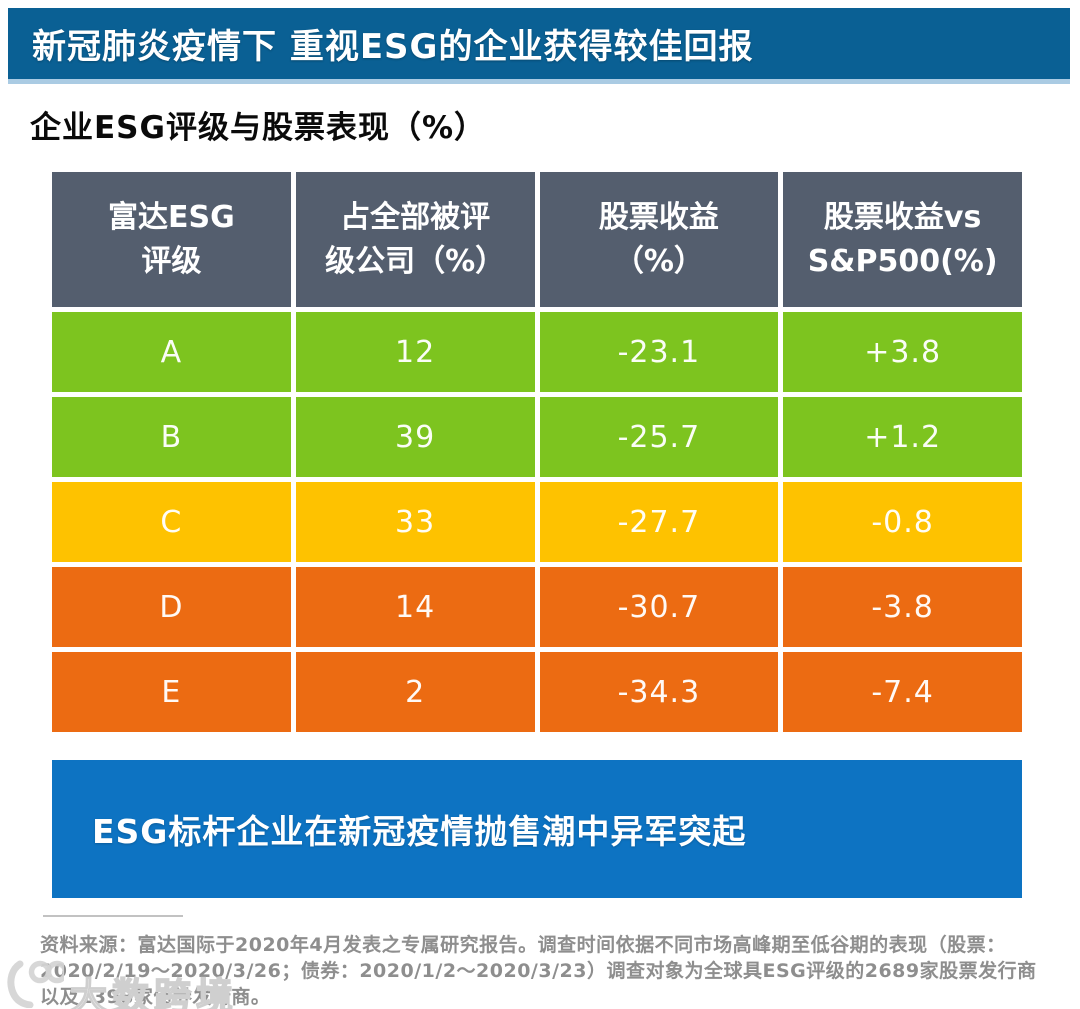 The height and width of the screenshot is (1009, 1080). I want to click on table-cell-return-a: -23.1, so click(659, 352).